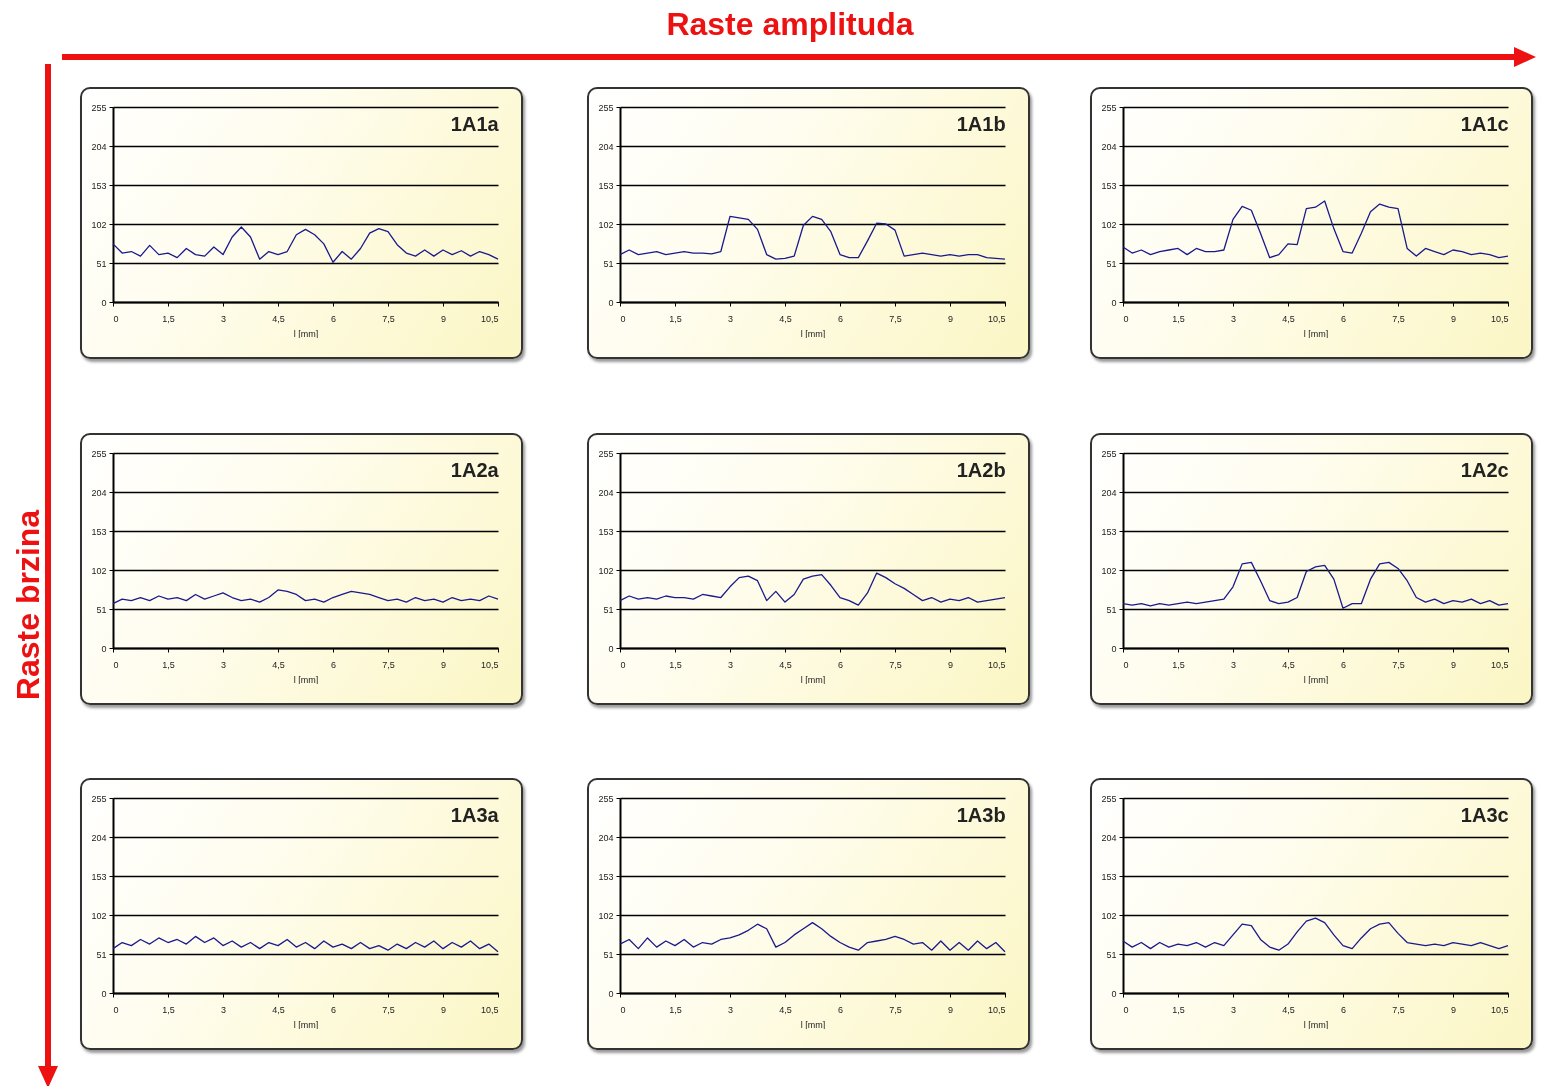 The width and height of the screenshot is (1547, 1091). I want to click on chart-title: 1A1c, so click(1484, 124).